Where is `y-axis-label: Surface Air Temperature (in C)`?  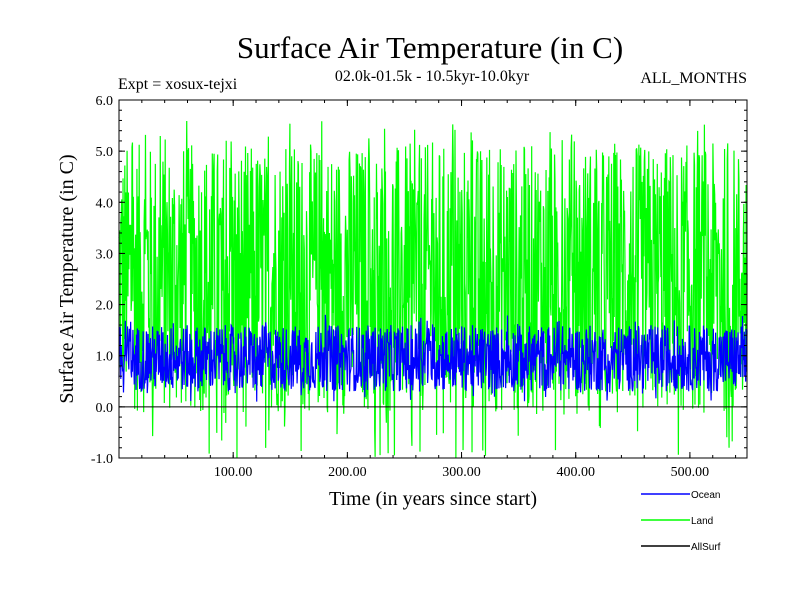 y-axis-label: Surface Air Temperature (in C) is located at coordinates (67, 278).